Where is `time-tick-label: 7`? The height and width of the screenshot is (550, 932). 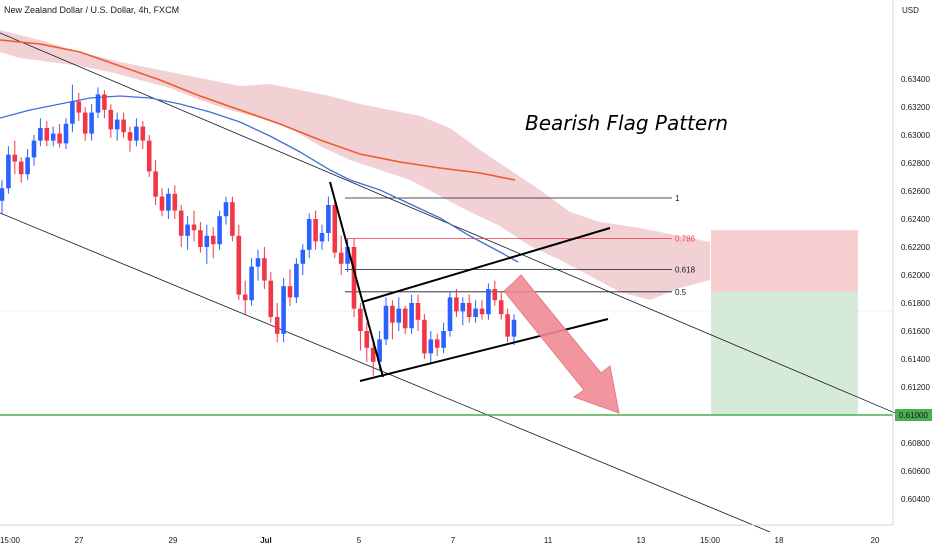 time-tick-label: 7 is located at coordinates (453, 540).